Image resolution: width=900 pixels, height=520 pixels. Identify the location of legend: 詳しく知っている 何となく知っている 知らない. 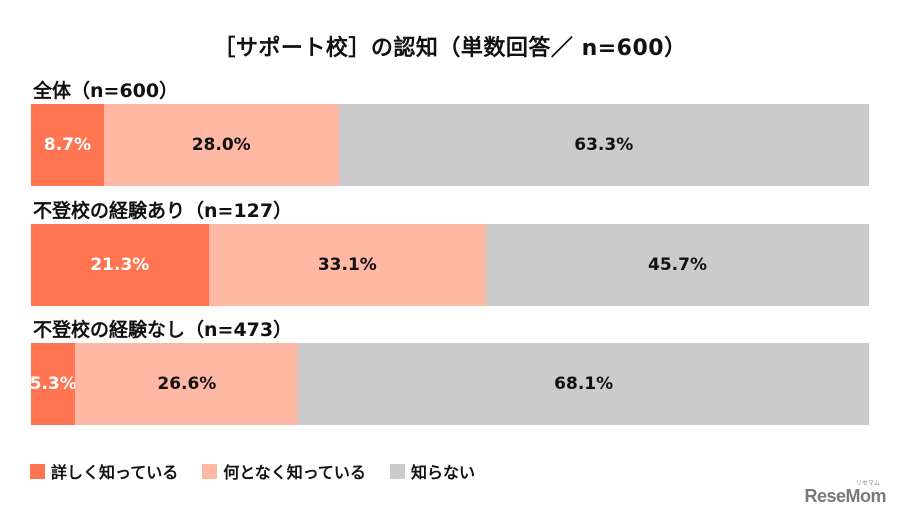
(252, 471).